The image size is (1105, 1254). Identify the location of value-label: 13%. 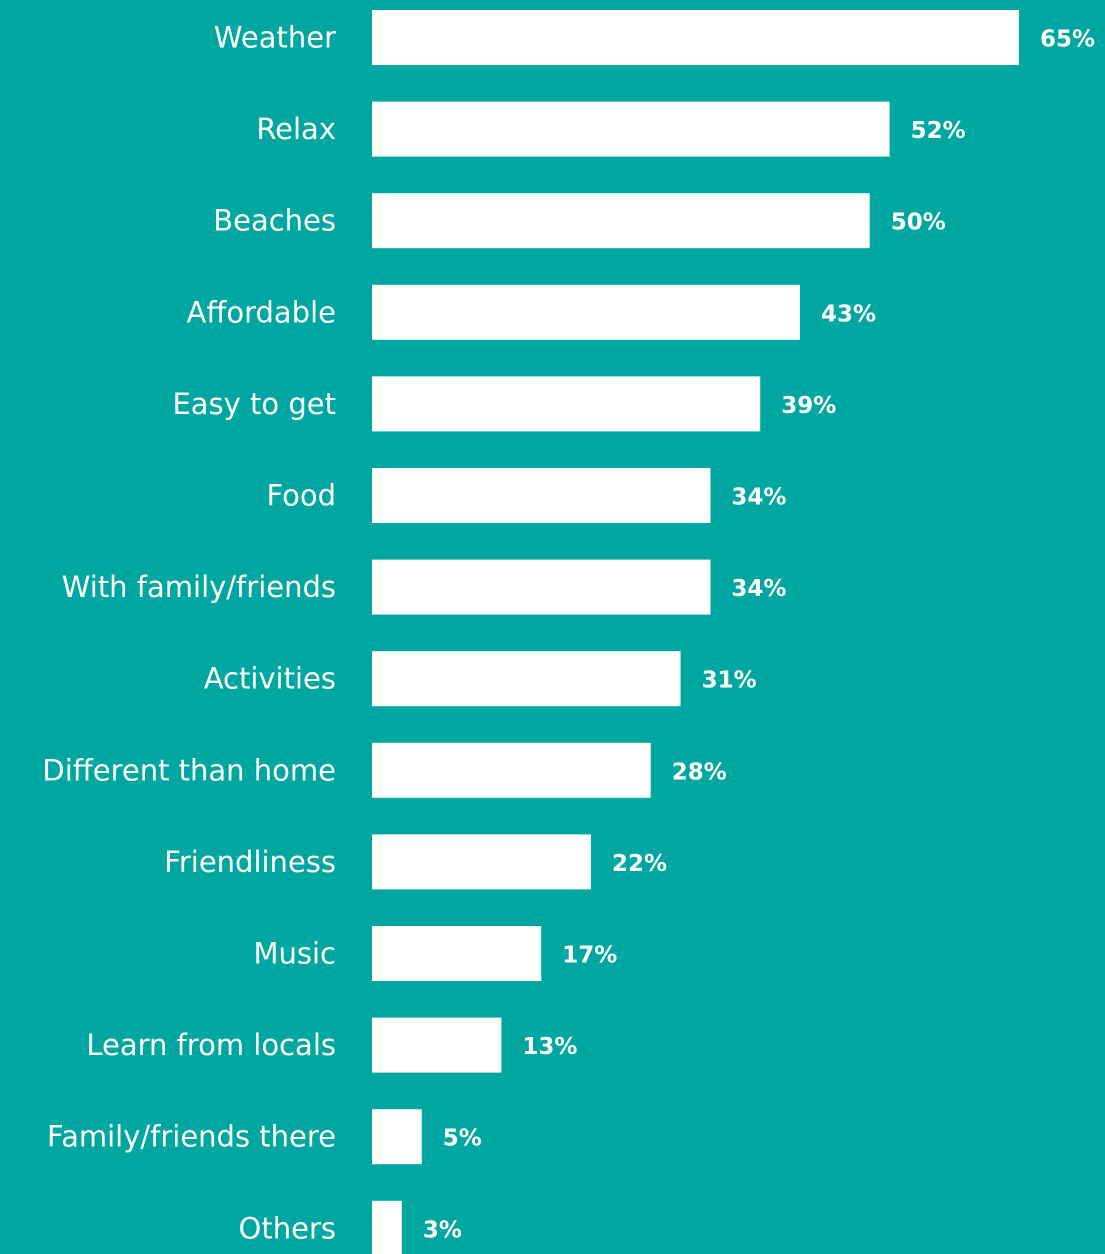
(549, 1047).